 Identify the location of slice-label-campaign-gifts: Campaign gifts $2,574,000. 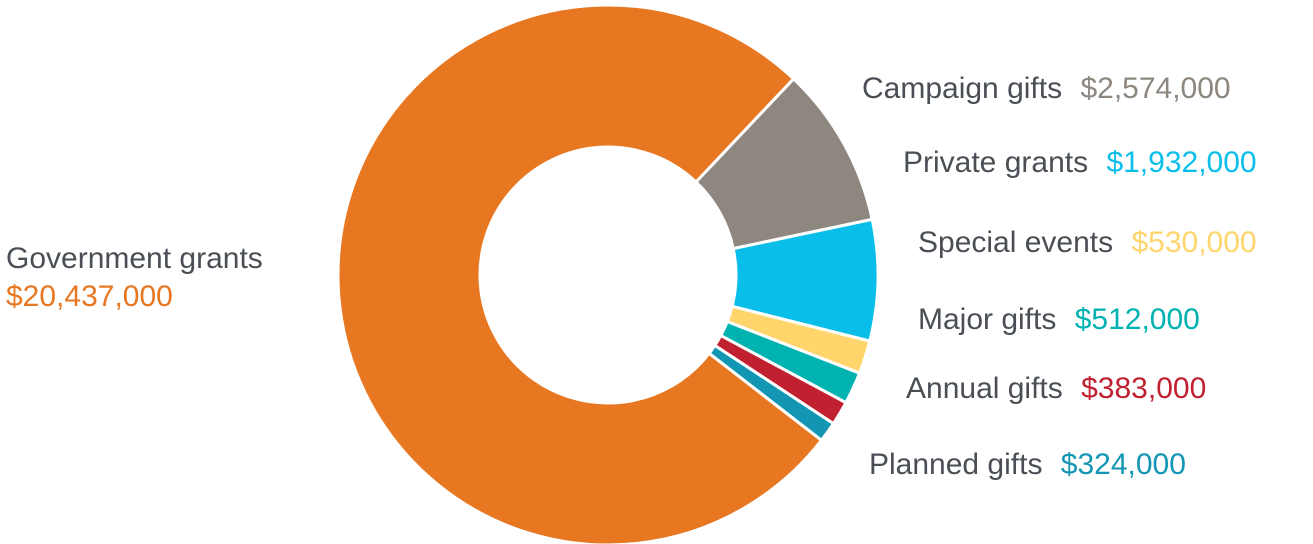
(1046, 88).